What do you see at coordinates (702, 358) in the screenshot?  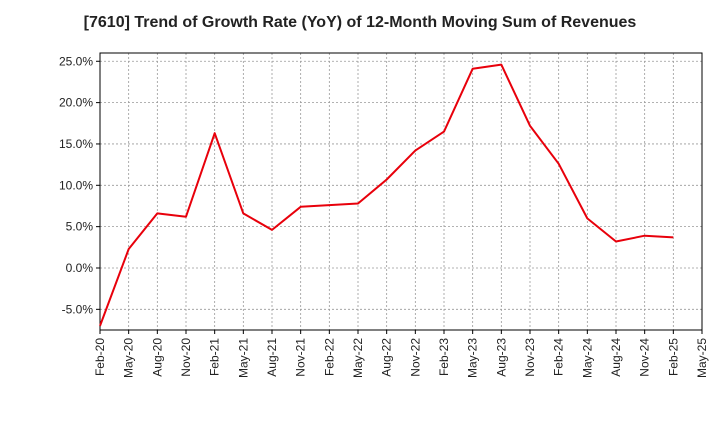 I see `x-tick-label: May-25` at bounding box center [702, 358].